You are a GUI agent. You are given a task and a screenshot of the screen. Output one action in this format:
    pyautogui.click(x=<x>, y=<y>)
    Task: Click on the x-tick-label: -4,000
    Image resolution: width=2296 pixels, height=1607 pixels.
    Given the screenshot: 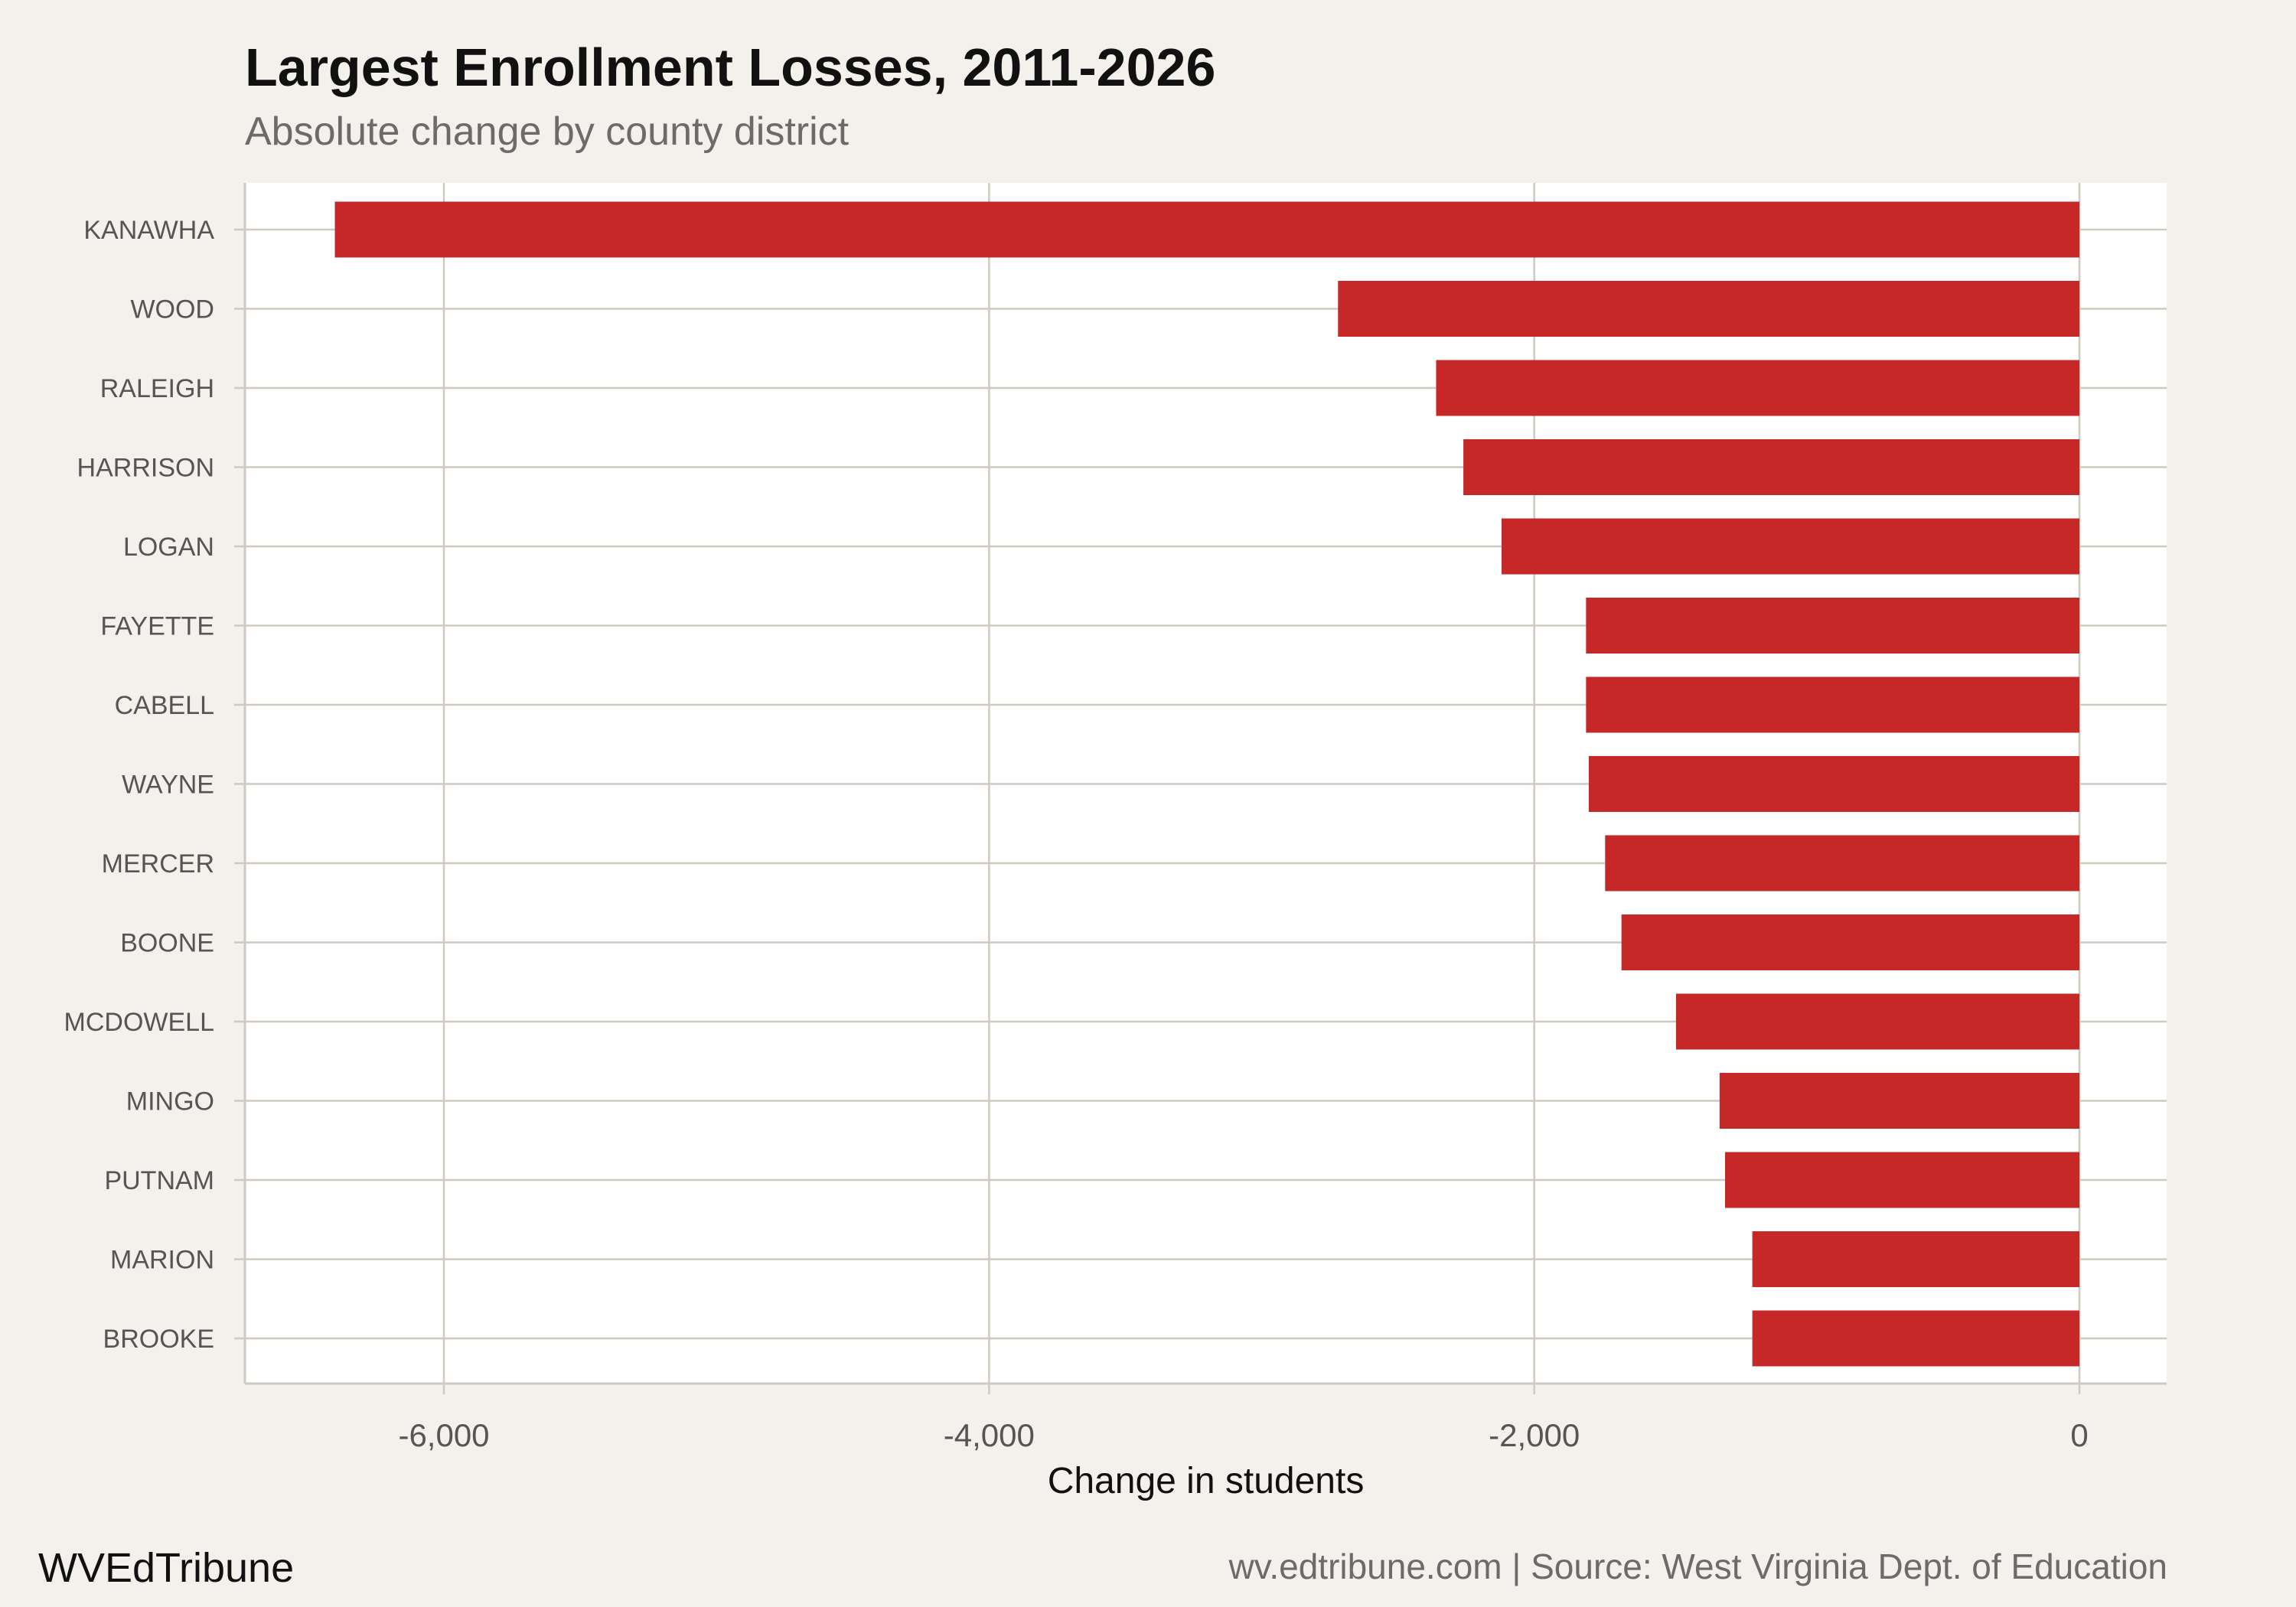 What is the action you would take?
    pyautogui.click(x=989, y=1435)
    